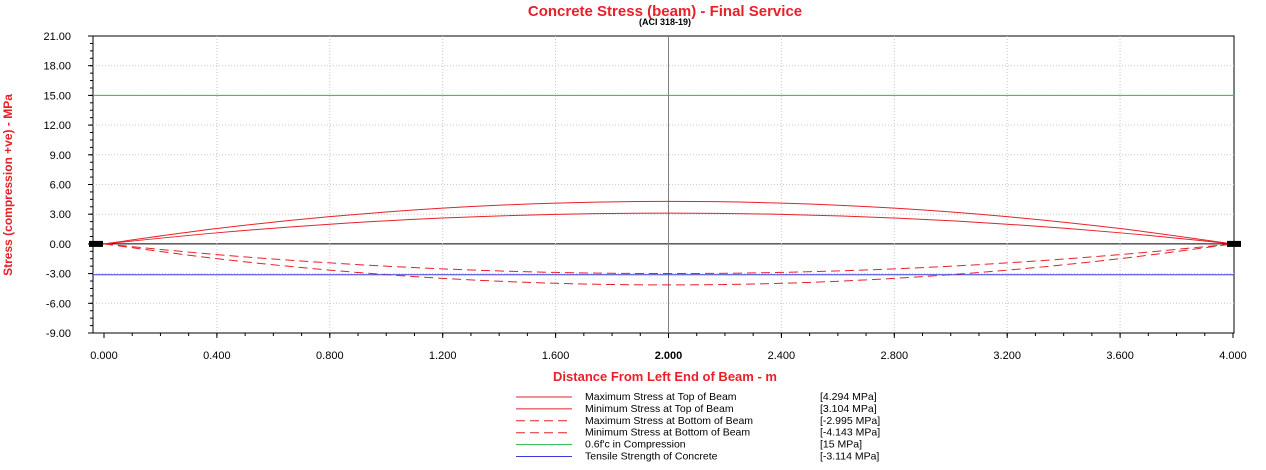  I want to click on y-axis-title: Stress (compression +ve) - MPa, so click(8, 185).